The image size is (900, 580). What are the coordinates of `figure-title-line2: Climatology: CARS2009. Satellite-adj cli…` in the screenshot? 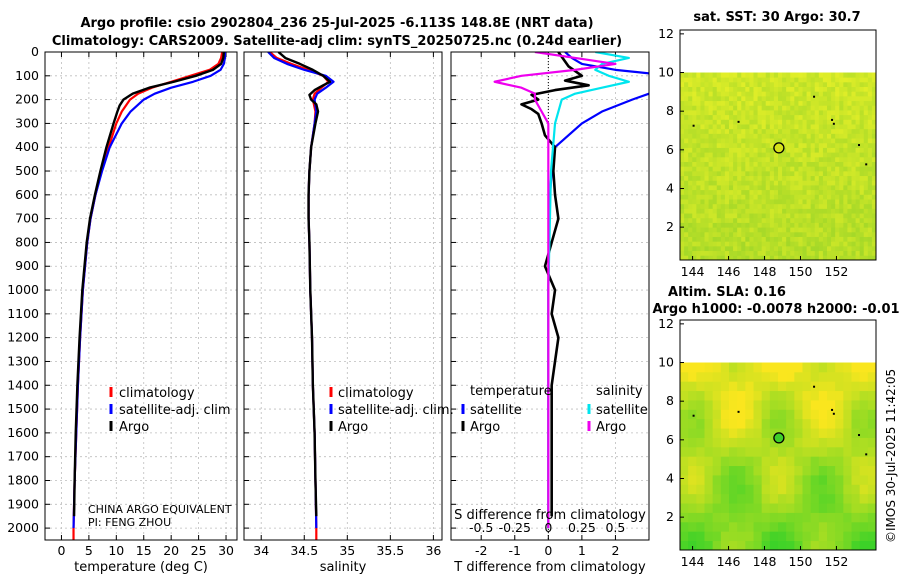 It's located at (337, 41).